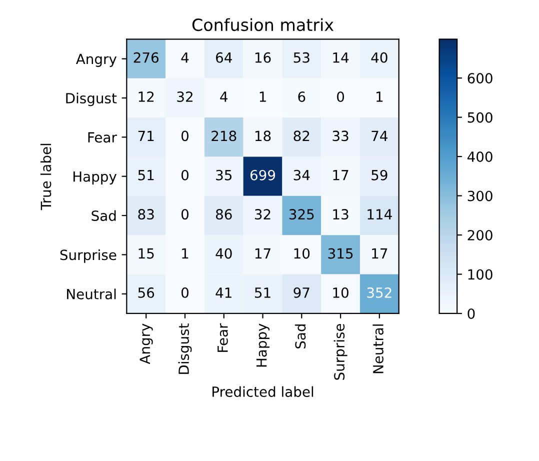 The width and height of the screenshot is (539, 461). Describe the element at coordinates (96, 60) in the screenshot. I see `y-tick-label: Angry` at that location.